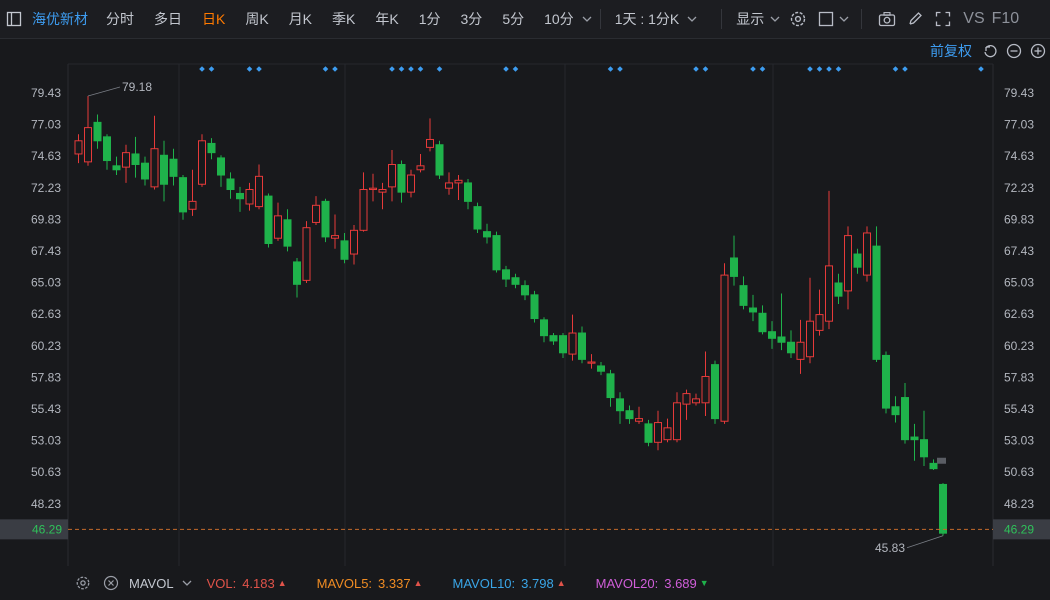 The width and height of the screenshot is (1050, 600). Describe the element at coordinates (887, 19) in the screenshot. I see `camera-icon` at that location.